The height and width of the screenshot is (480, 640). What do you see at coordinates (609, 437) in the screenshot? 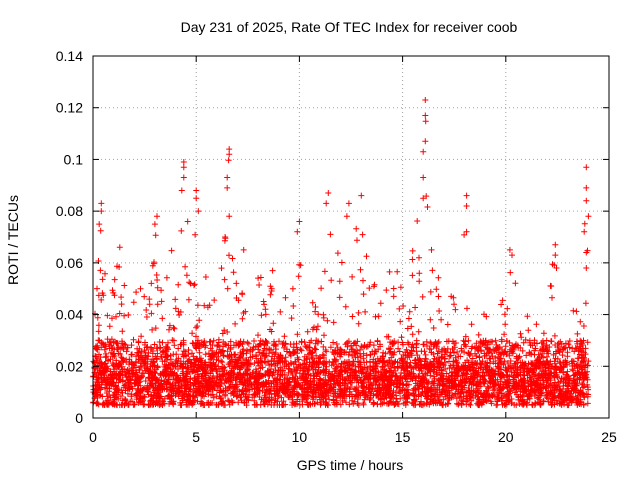
I see `x-tick-label: 25` at bounding box center [609, 437].